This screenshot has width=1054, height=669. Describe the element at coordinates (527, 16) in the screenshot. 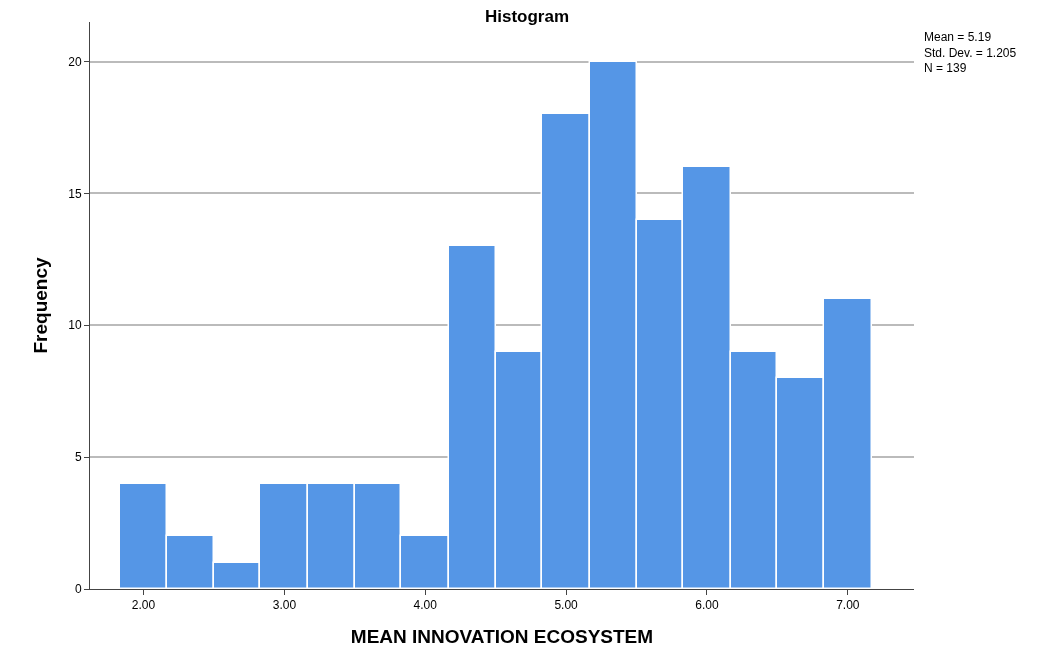

I see `chart-title: Histogram` at that location.